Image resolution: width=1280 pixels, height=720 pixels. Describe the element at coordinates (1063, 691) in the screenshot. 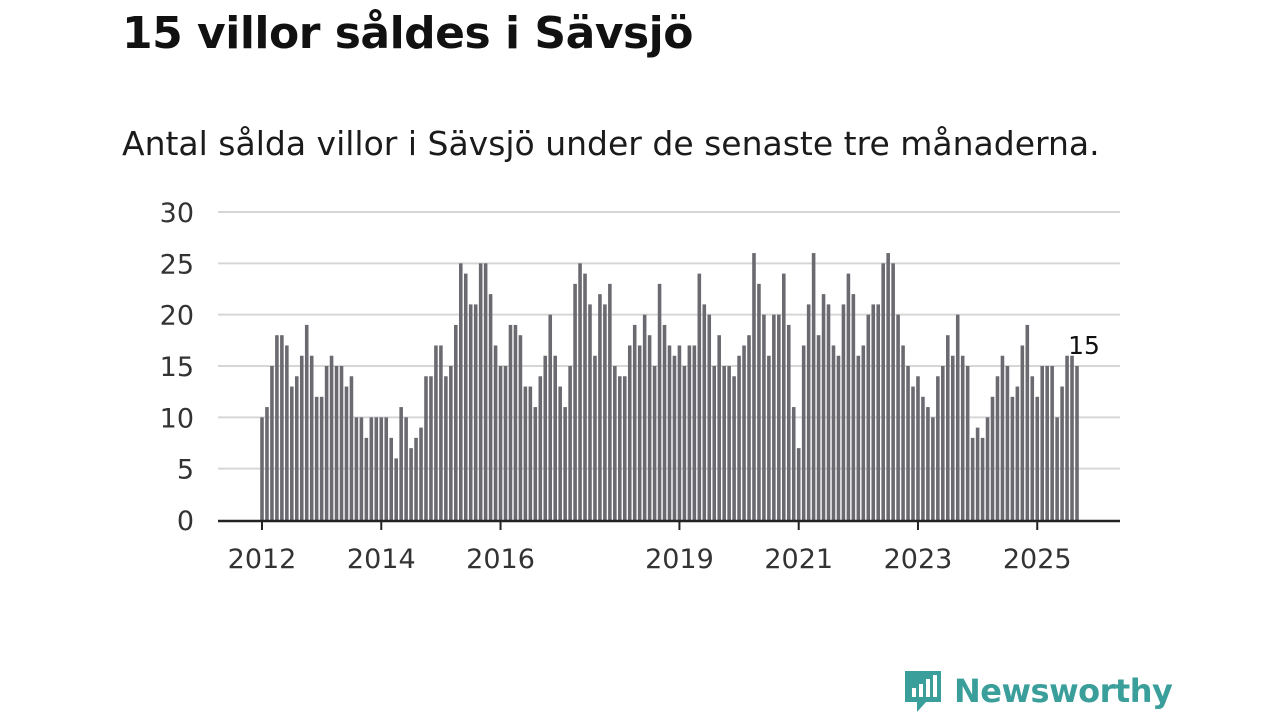

I see `brand-name: Newsworthy` at that location.